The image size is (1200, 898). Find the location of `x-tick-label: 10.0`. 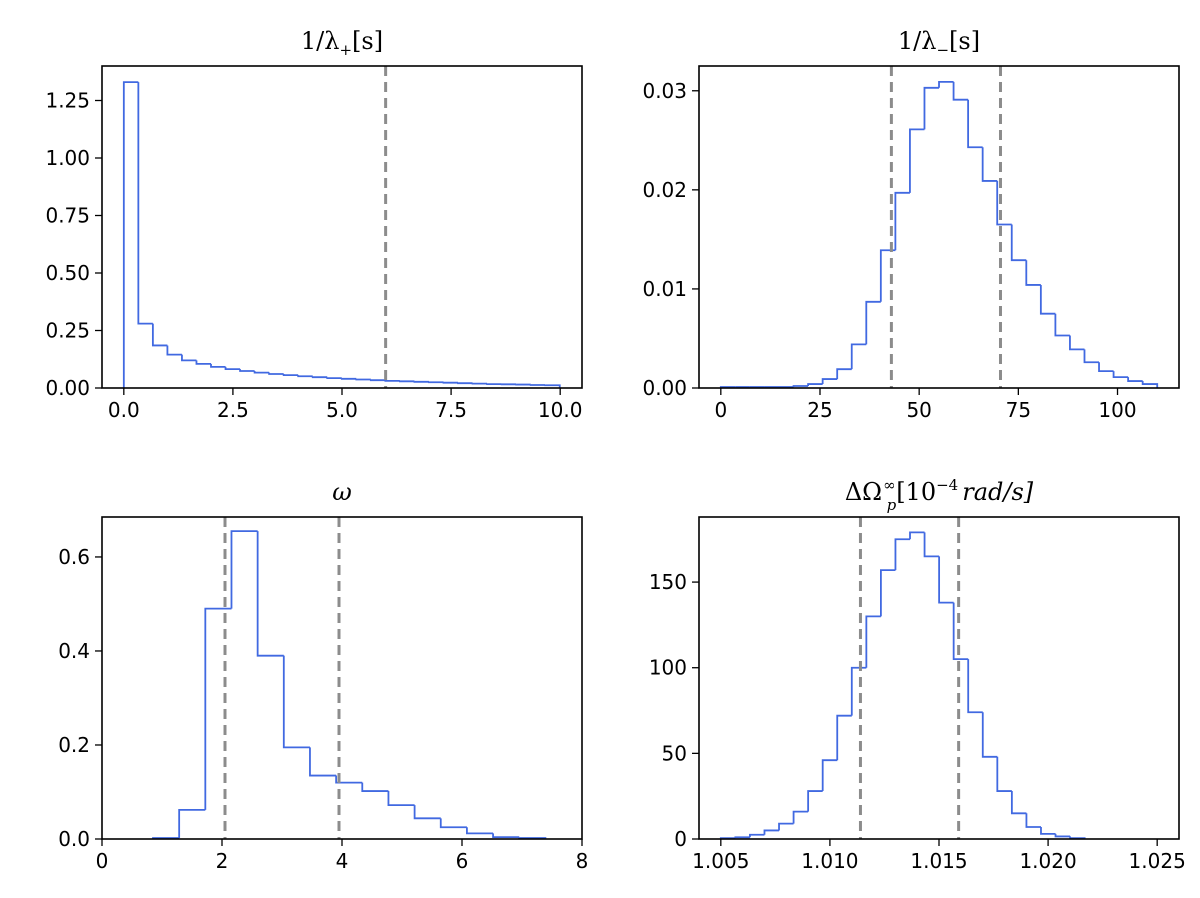

x-tick-label: 10.0 is located at coordinates (560, 410).